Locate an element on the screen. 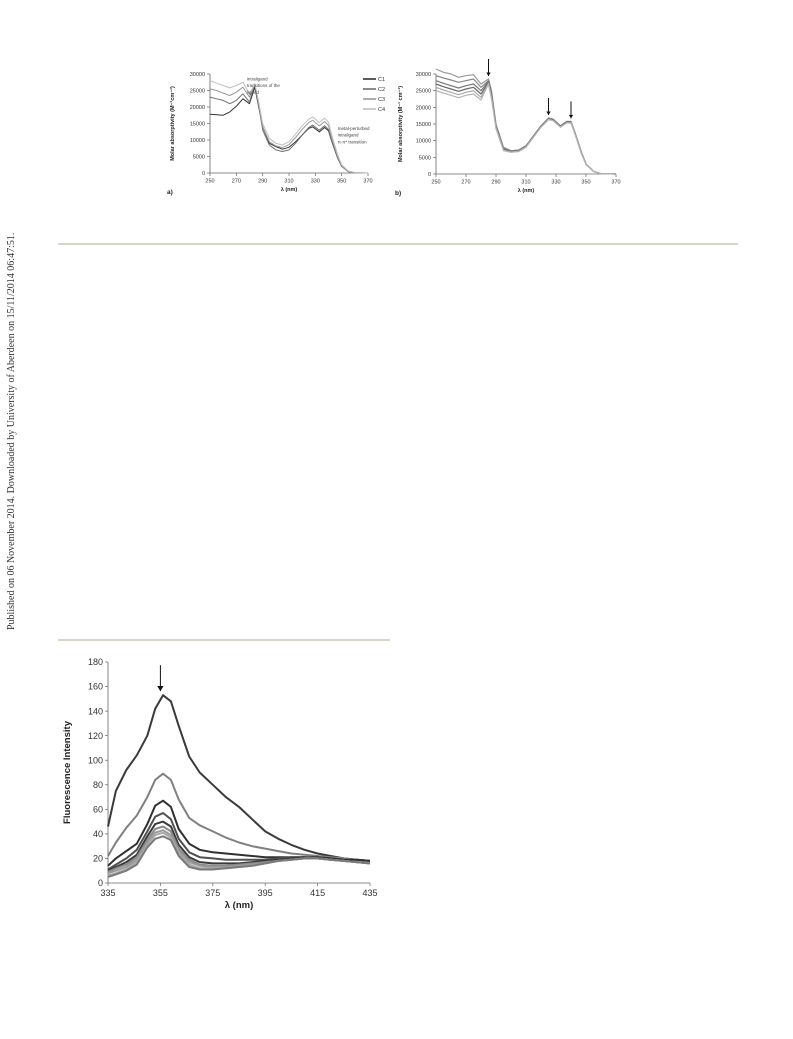  y-axis-label: Molar absorptivity (M⁻¹ cm⁻¹) is located at coordinates (400, 124).